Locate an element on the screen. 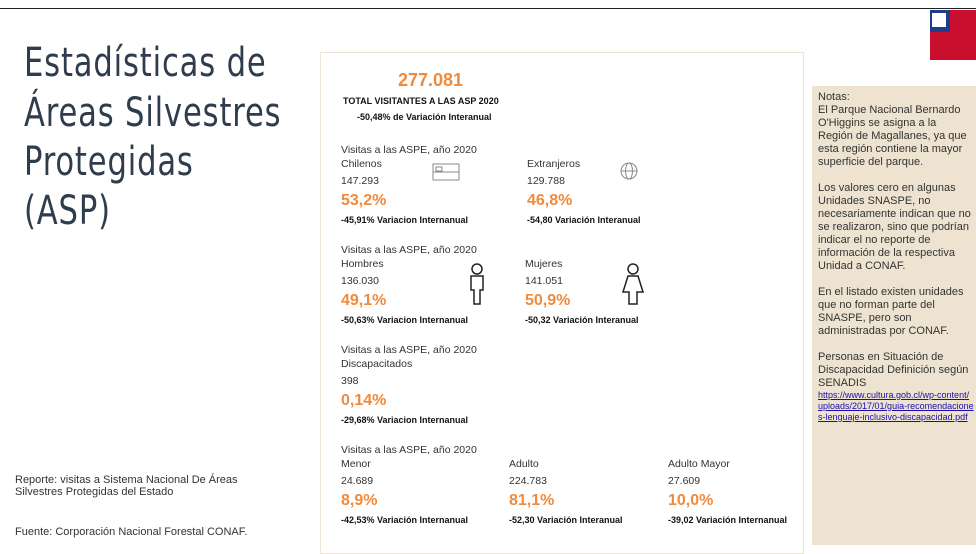 The image size is (976, 554). item-count: 224.783 is located at coordinates (528, 481).